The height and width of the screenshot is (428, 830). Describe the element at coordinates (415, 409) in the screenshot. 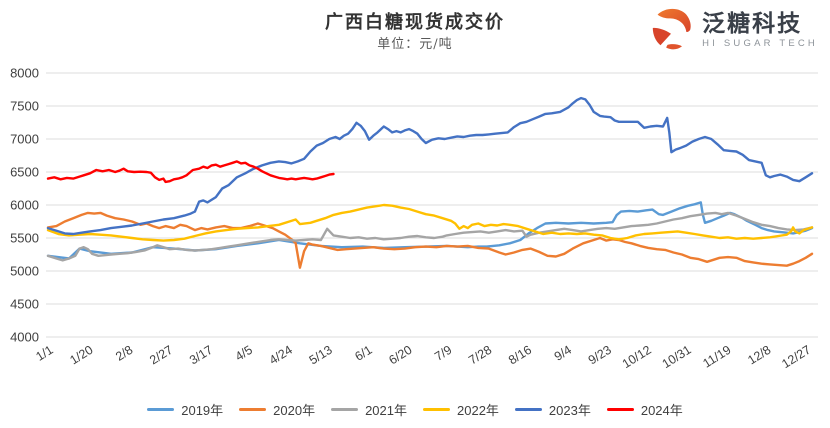

I see `chart-legend: 2019年 2020年 2021年 2022年 2023年 2024年` at that location.